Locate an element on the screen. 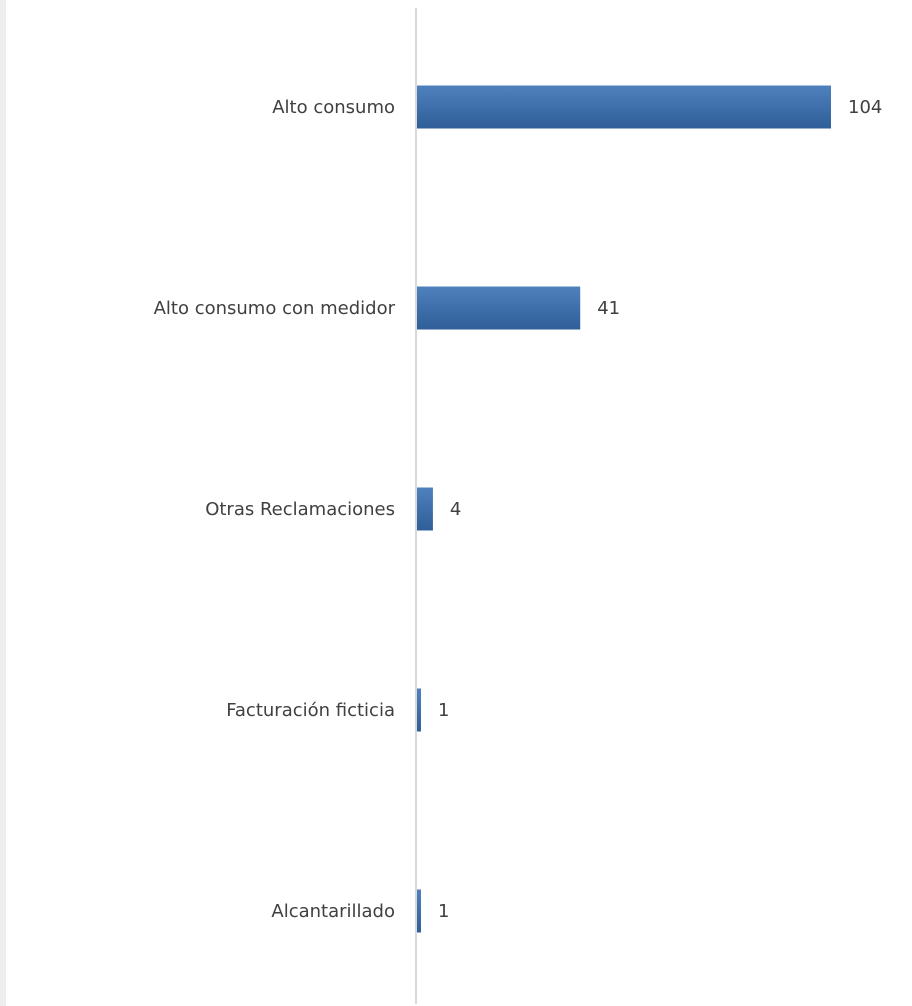  data-label: 41 is located at coordinates (608, 308).